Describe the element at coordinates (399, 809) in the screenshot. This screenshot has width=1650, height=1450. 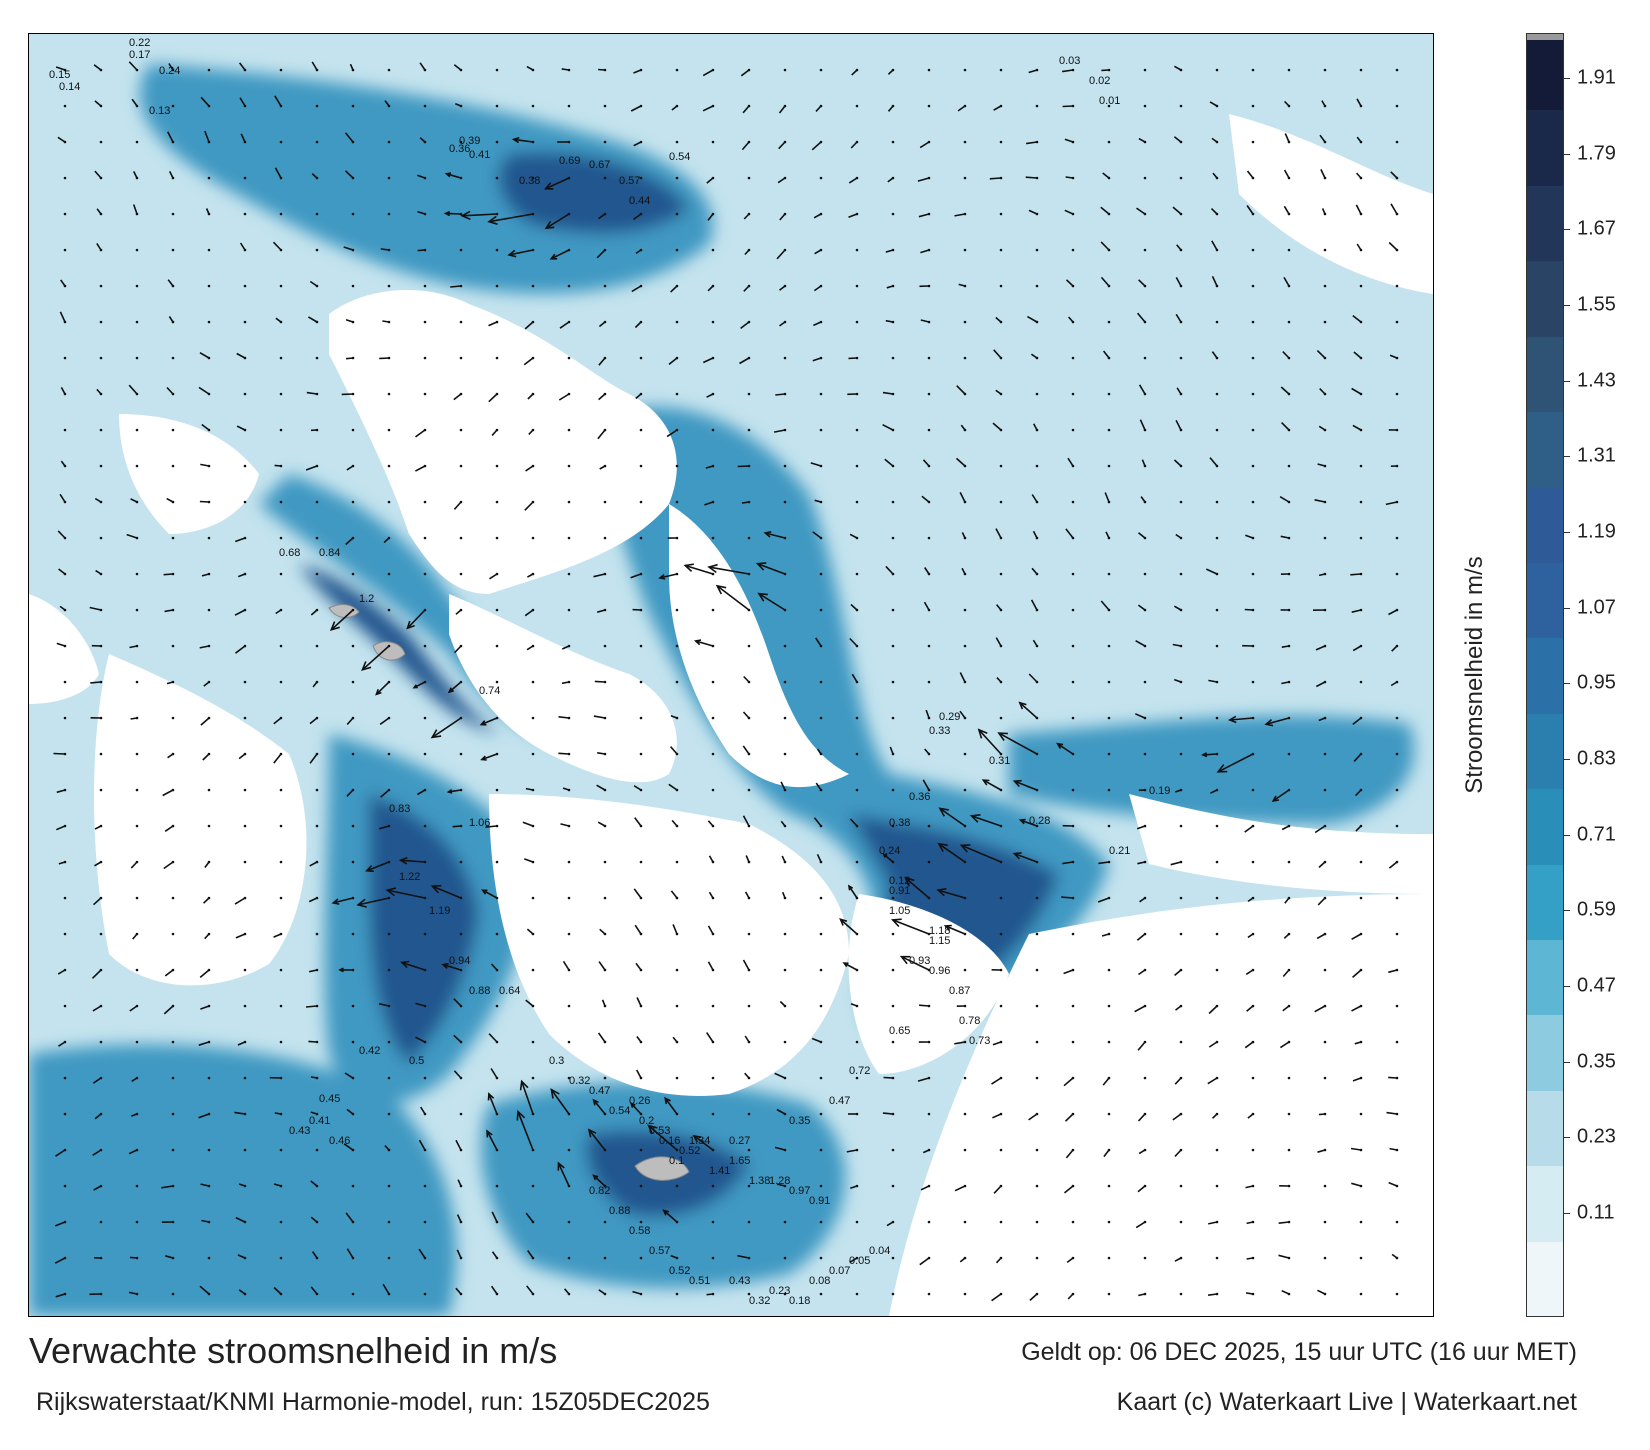
I see `speed-label: 0.83` at that location.